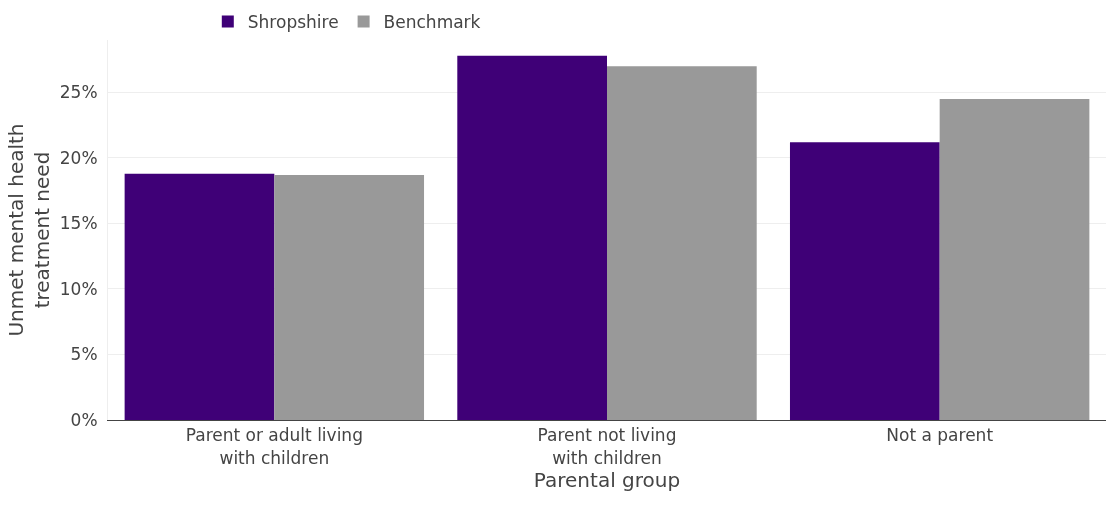  What do you see at coordinates (29, 230) in the screenshot?
I see `y-axis-title: Unmet mental health treatment need` at bounding box center [29, 230].